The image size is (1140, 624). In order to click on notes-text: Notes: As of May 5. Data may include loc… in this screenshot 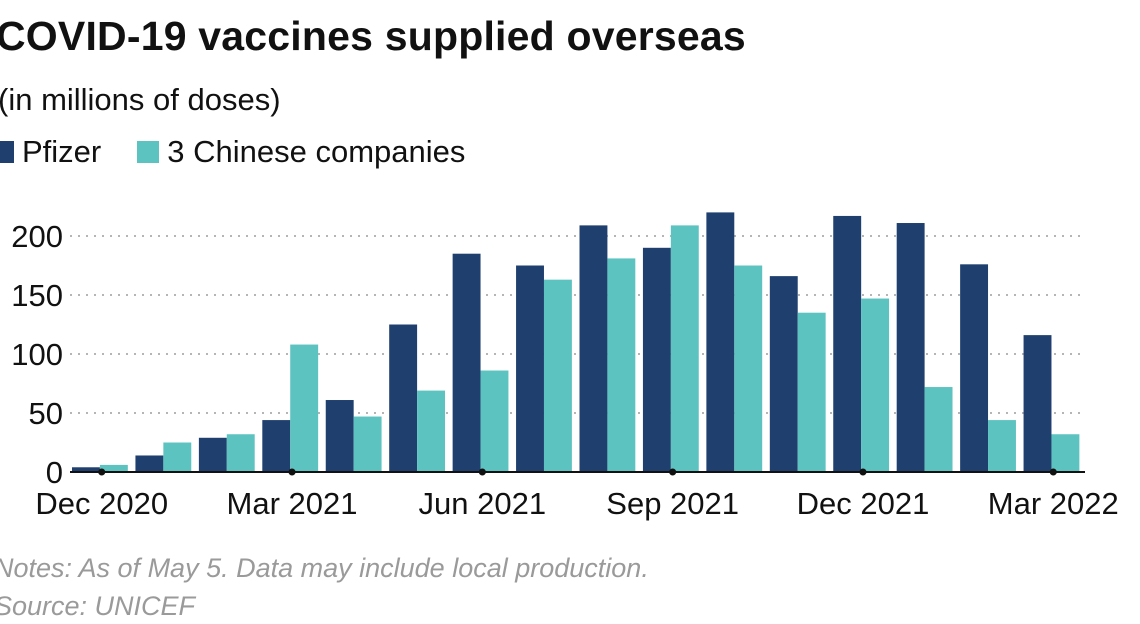, I will do `click(324, 568)`.